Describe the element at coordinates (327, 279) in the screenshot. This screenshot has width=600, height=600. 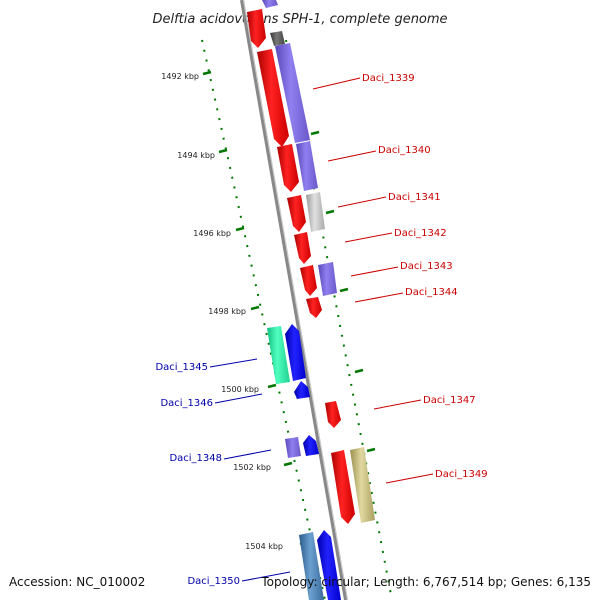
I see `gene-arrow-daci-1343-b` at that location.